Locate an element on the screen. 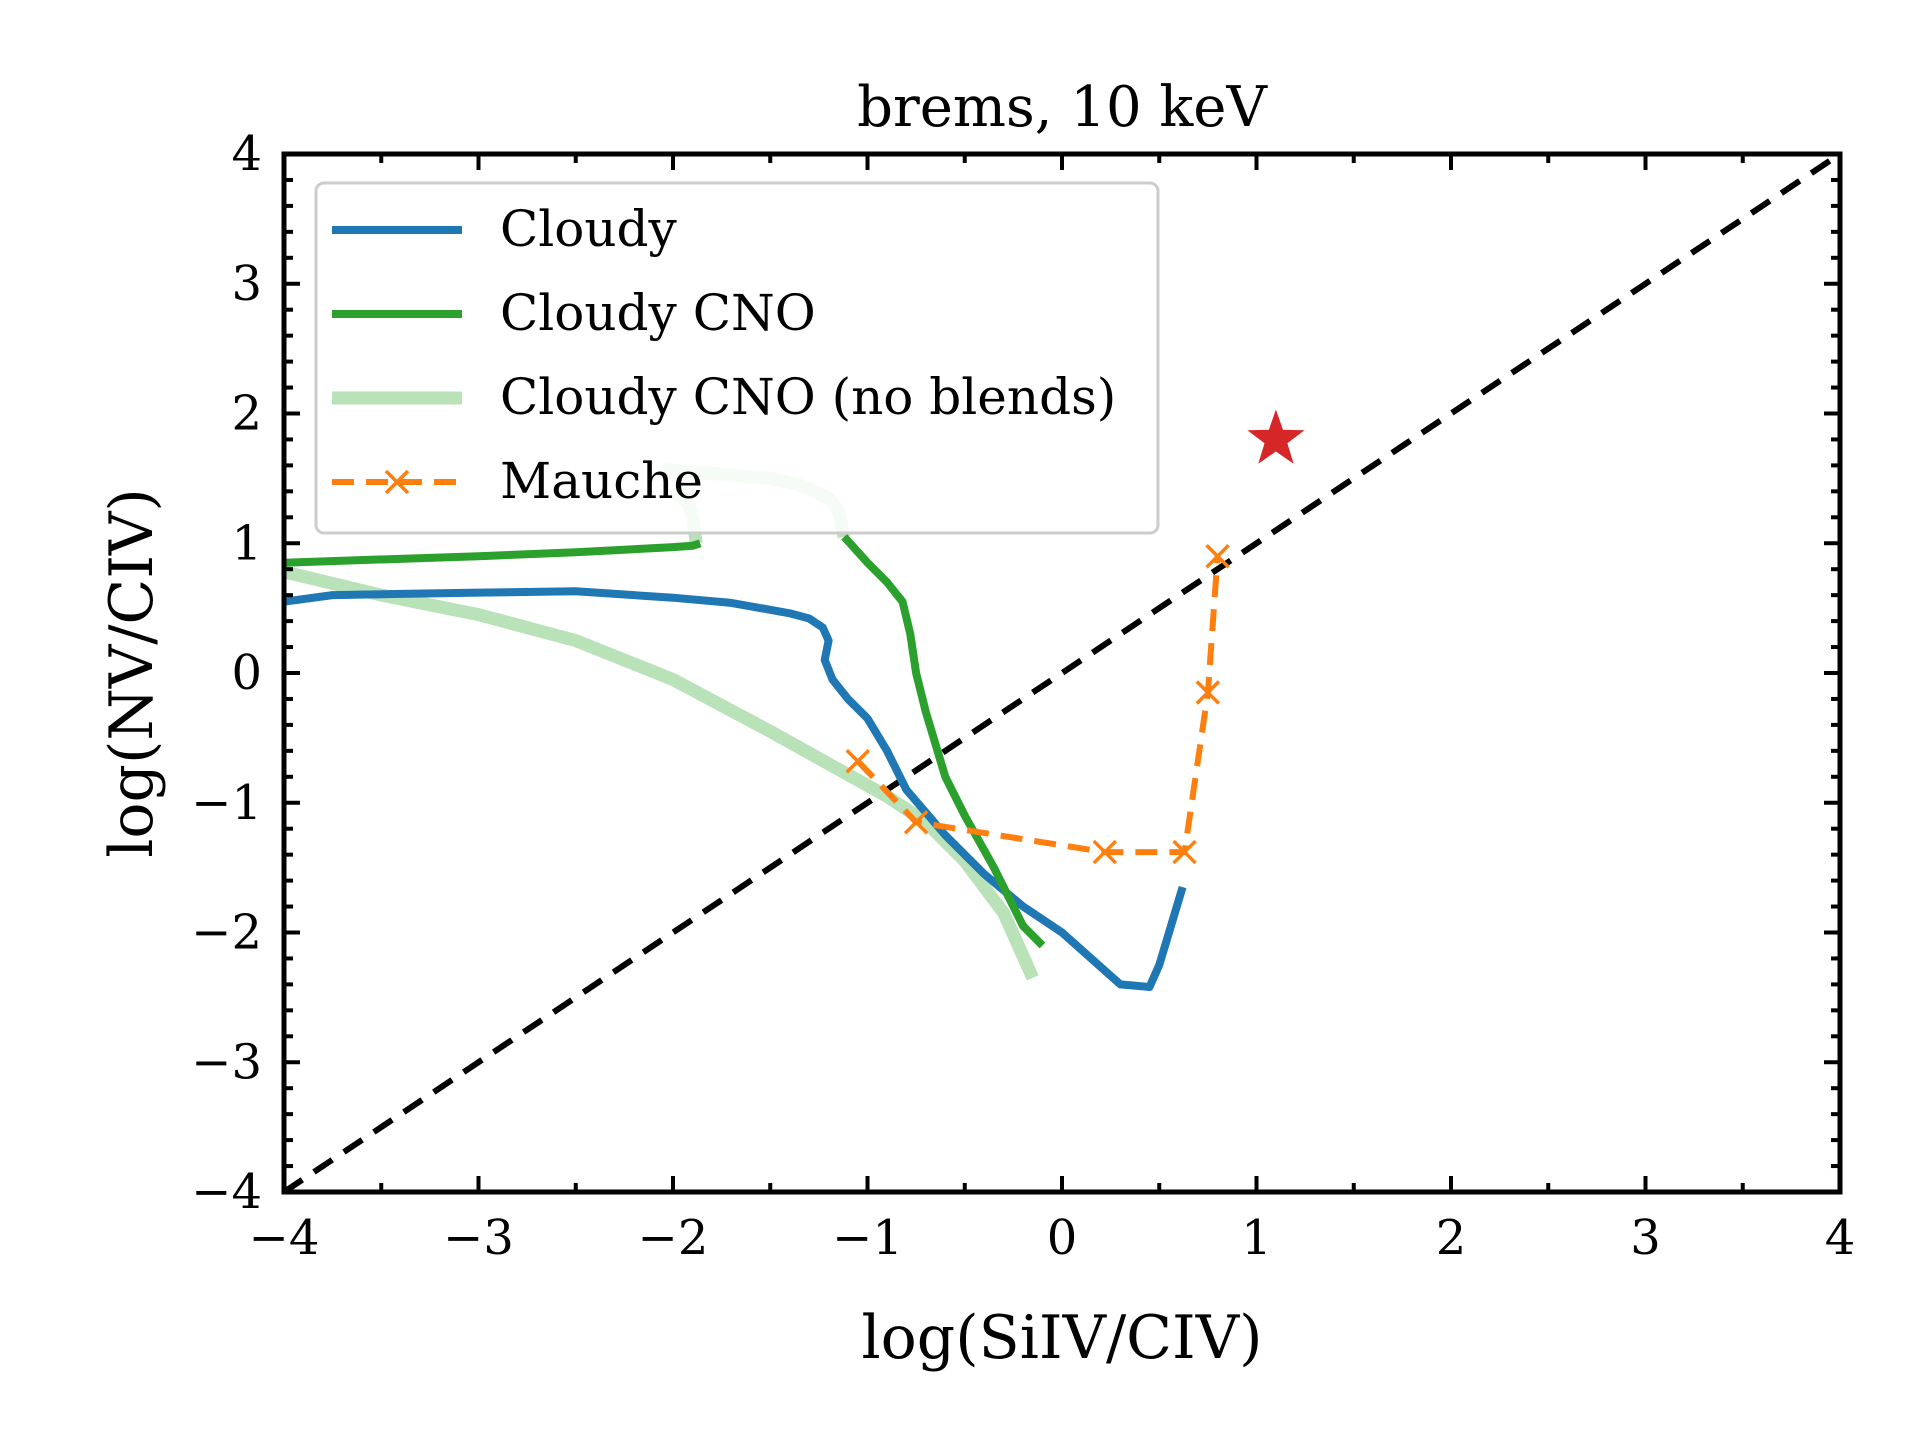  y-tick-label: 0 is located at coordinates (246, 673).